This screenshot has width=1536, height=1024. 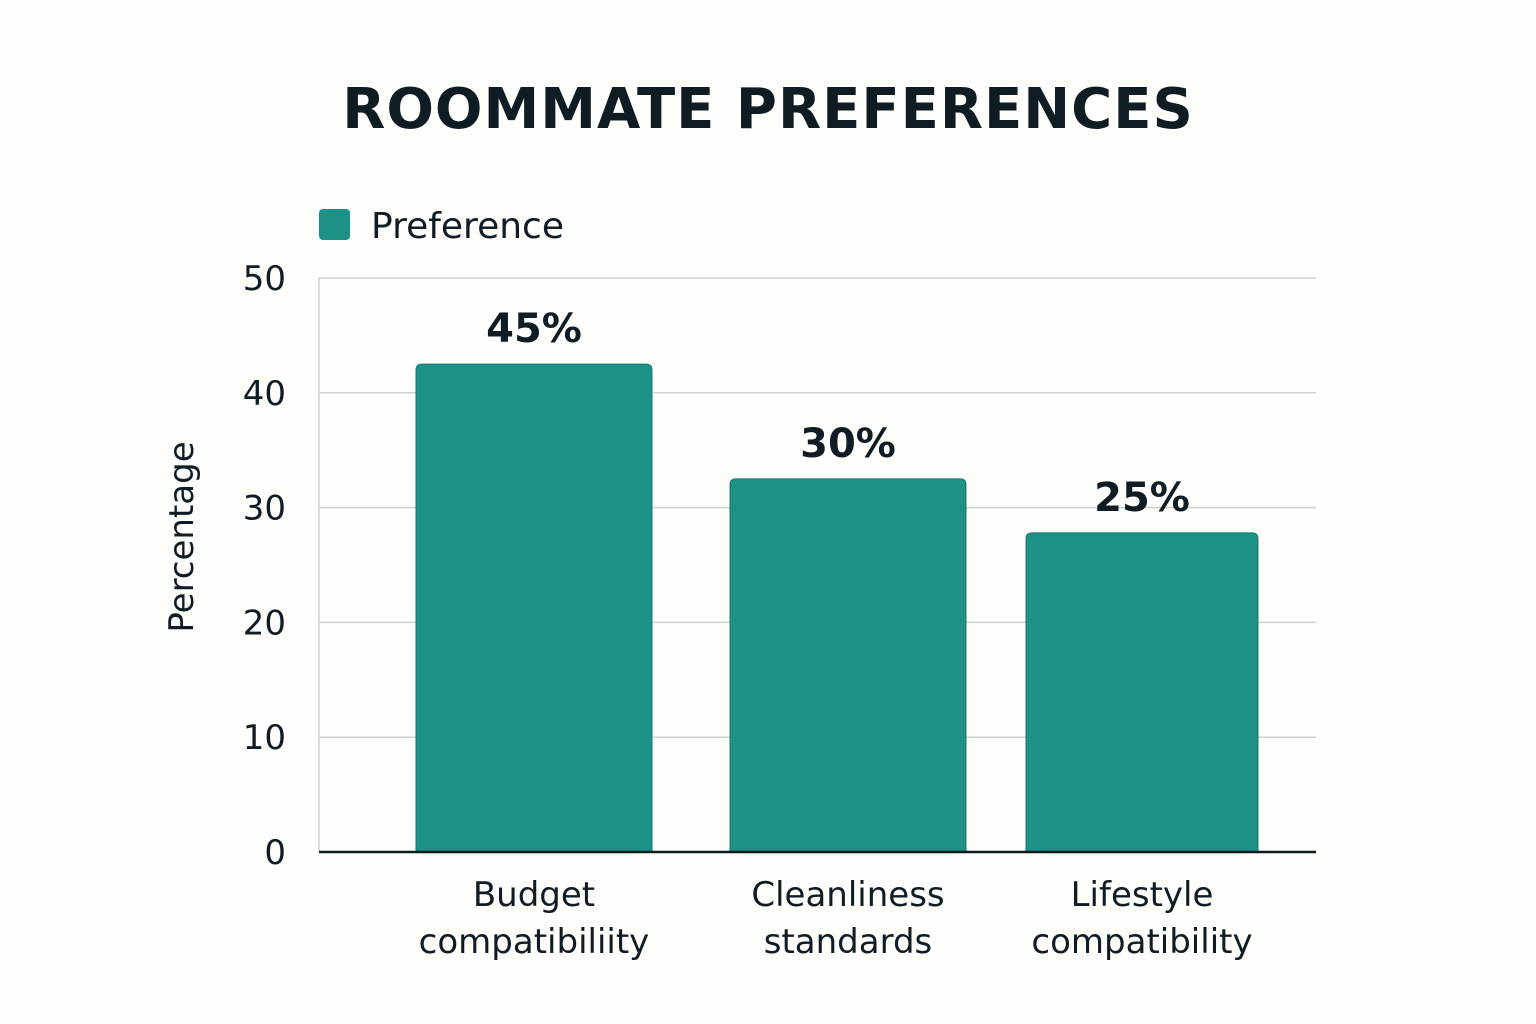 What do you see at coordinates (264, 509) in the screenshot?
I see `y-tick-label-30: 30` at bounding box center [264, 509].